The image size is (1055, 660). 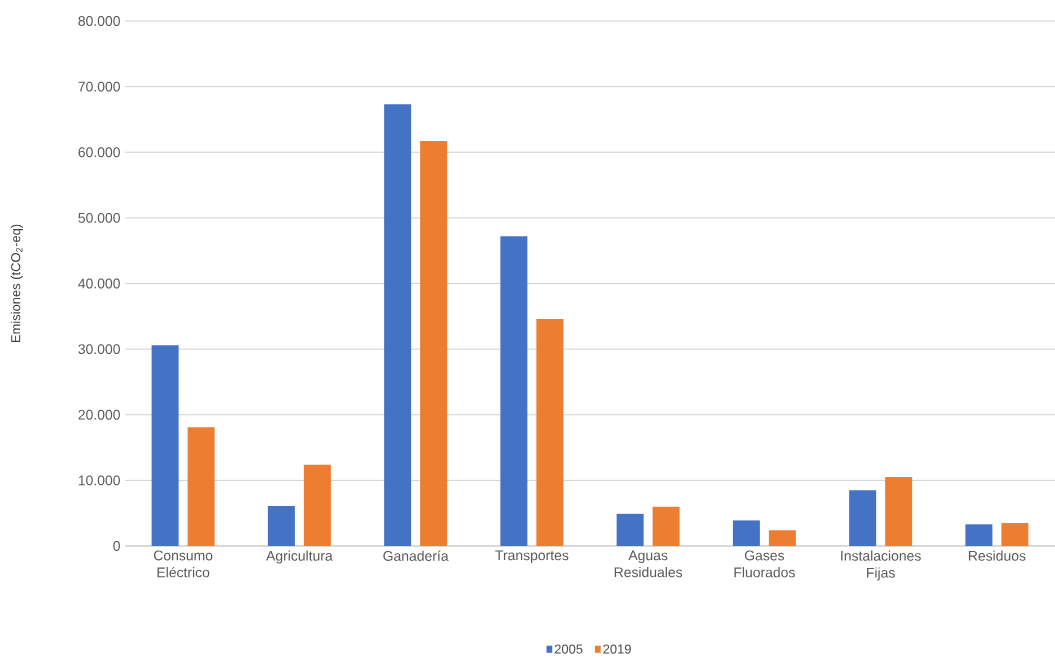 I want to click on x-tick-label: Transportes, so click(x=532, y=556).